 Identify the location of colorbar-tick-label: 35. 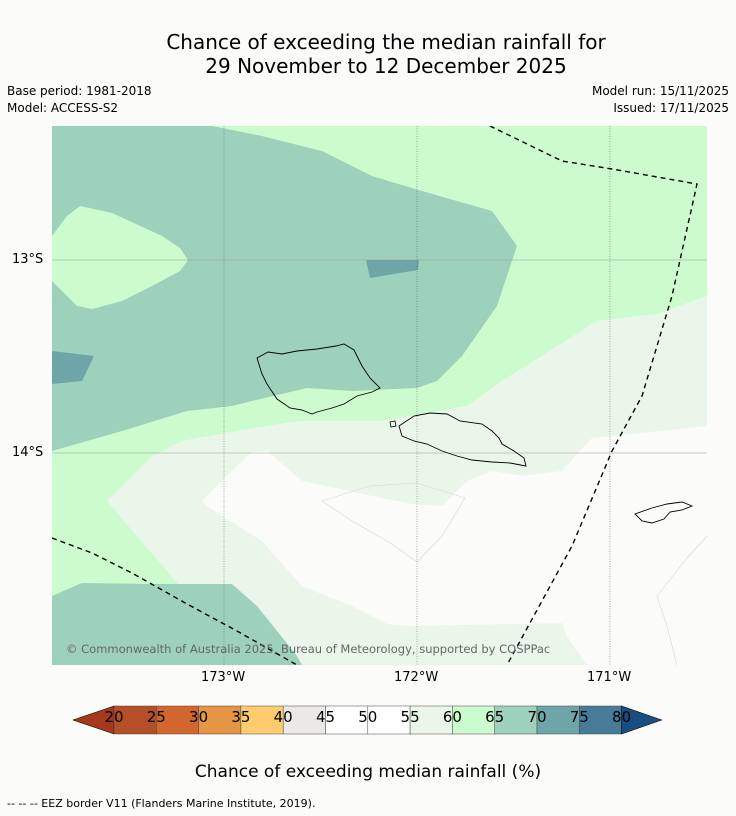
(241, 717).